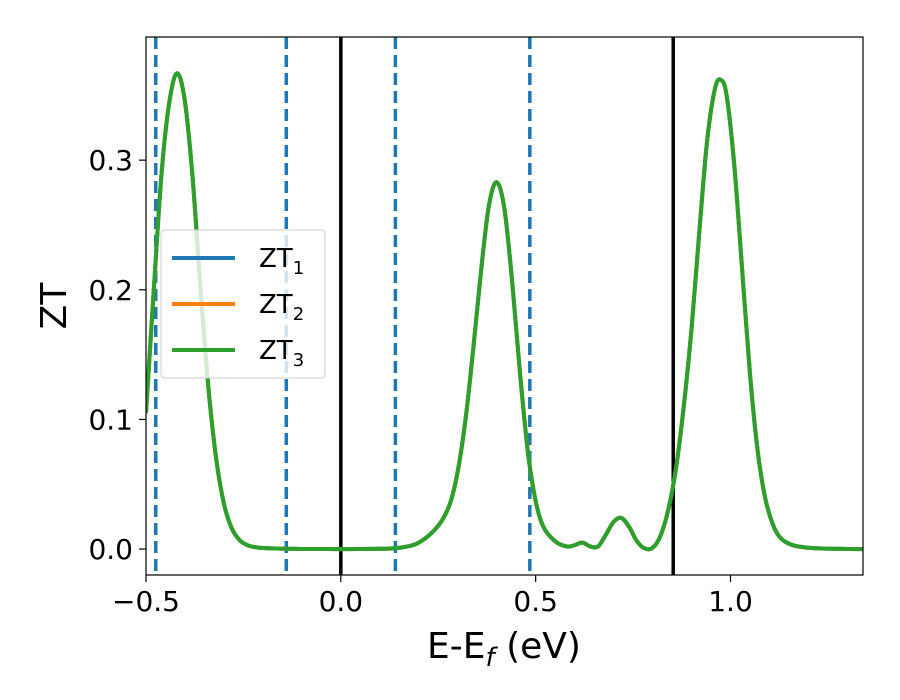 The width and height of the screenshot is (900, 700). What do you see at coordinates (117, 355) in the screenshot?
I see `y-axis-ticks: 0.0 0.1 0.2 0.3` at bounding box center [117, 355].